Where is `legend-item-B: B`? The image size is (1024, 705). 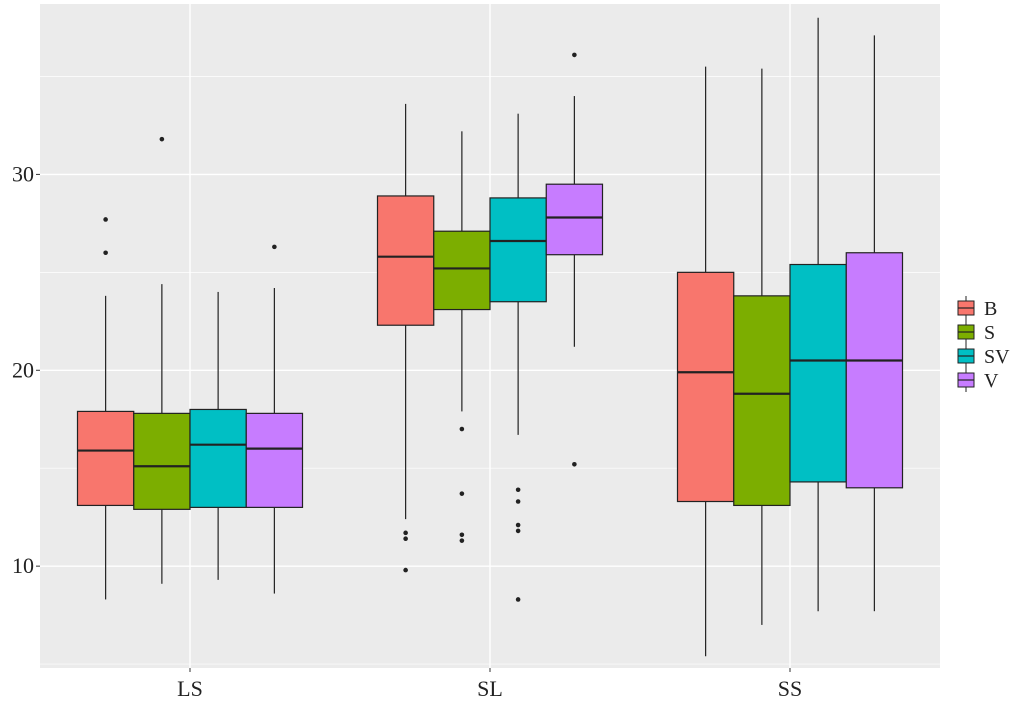 legend-item-B: B is located at coordinates (977, 308).